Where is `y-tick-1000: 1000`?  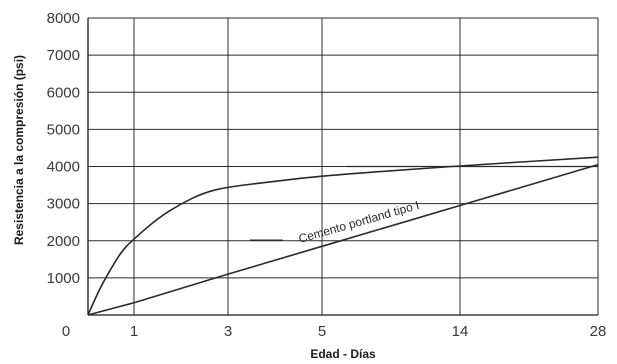 y-tick-1000: 1000 is located at coordinates (63, 278).